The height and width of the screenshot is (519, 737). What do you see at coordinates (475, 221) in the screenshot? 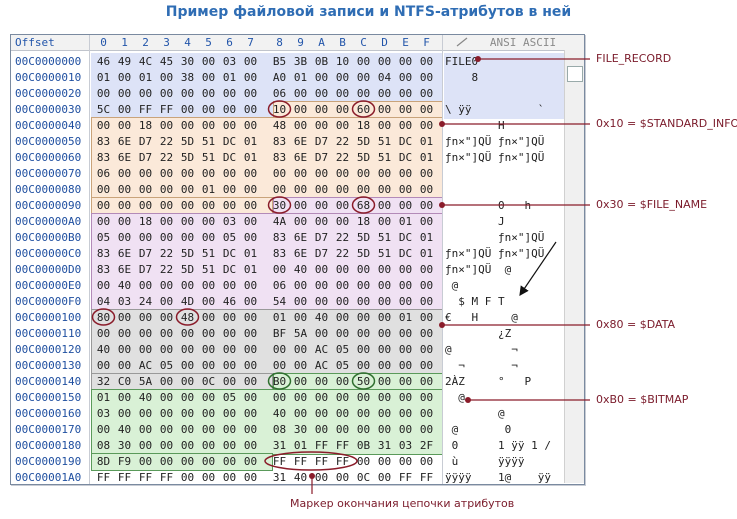
I see `ascii-text: J` at bounding box center [475, 221].